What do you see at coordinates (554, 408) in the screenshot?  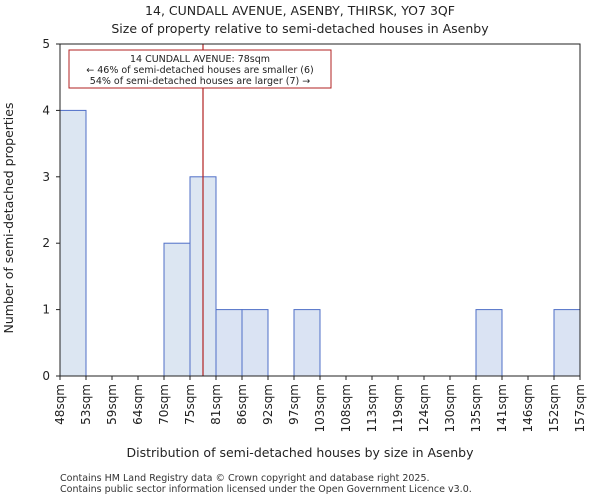 I see `x-tick-label: 152sqm` at bounding box center [554, 408].